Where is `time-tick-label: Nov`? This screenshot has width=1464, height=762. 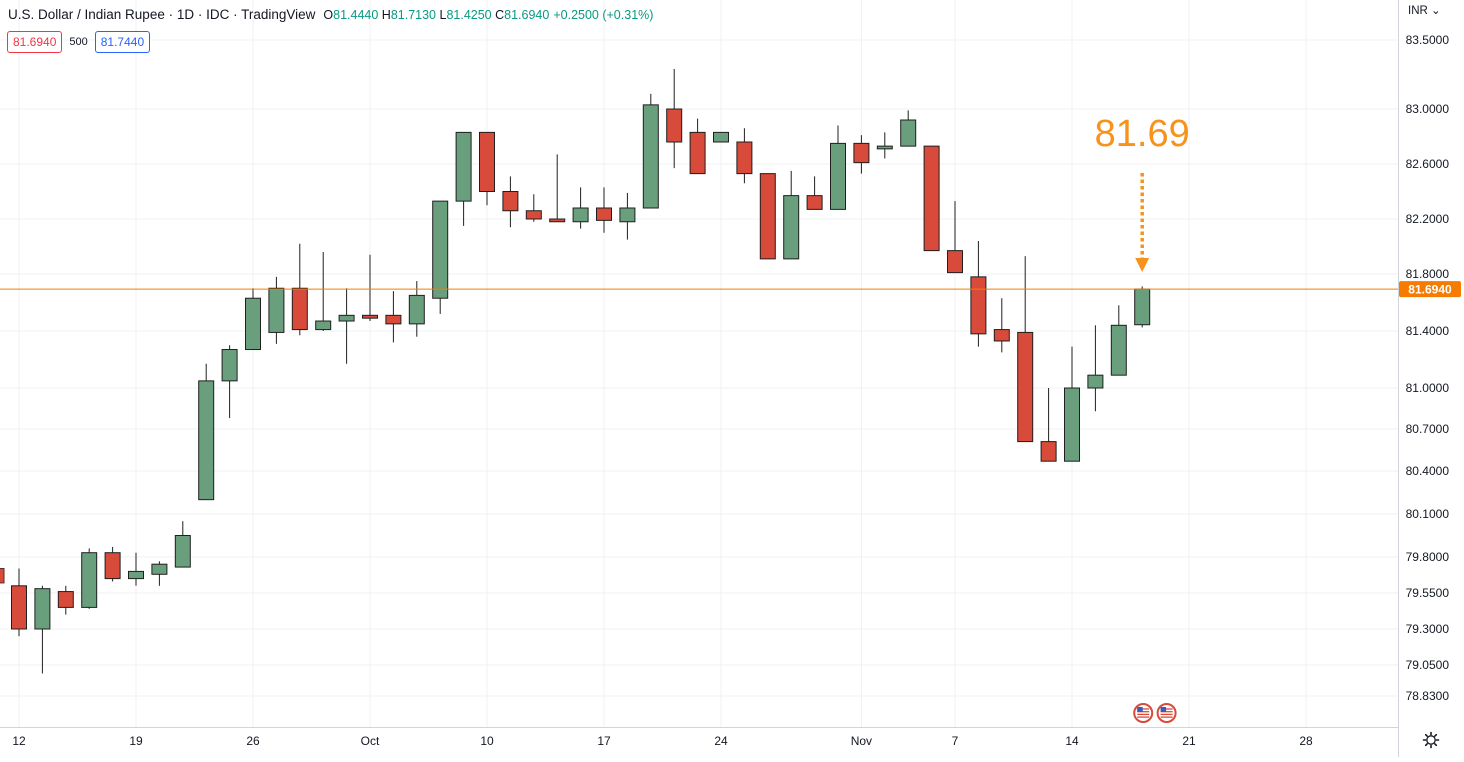 time-tick-label: Nov is located at coordinates (861, 741).